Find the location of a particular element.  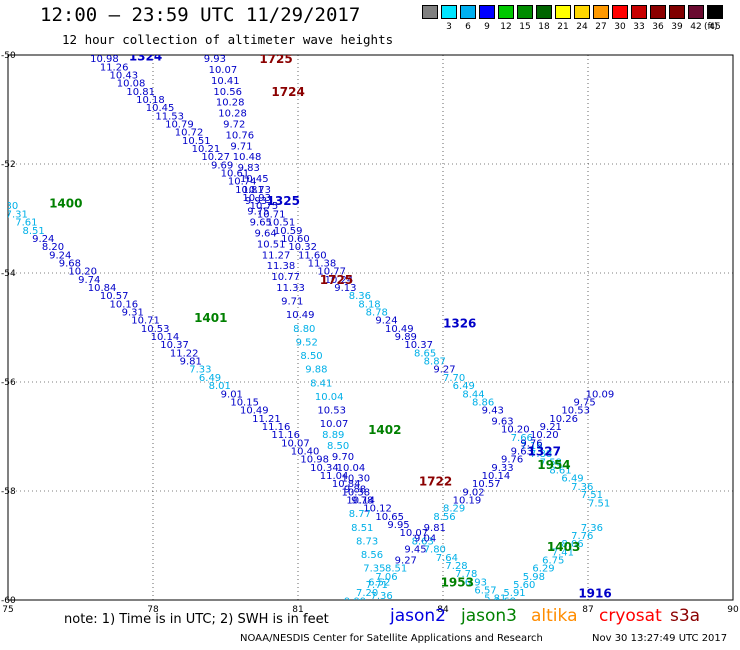

wave-height-value: 11.60 is located at coordinates (312, 255).